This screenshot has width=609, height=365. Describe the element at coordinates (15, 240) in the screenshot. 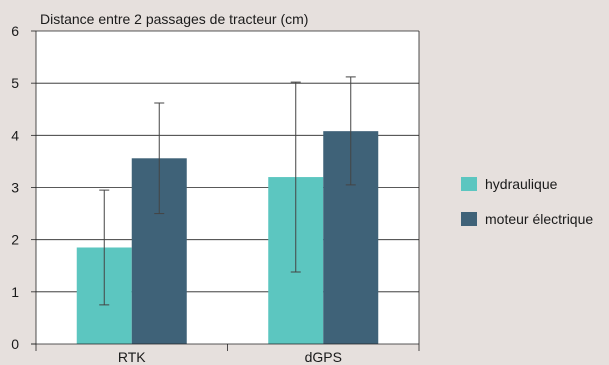

I see `y-tick-label-2: 2` at that location.